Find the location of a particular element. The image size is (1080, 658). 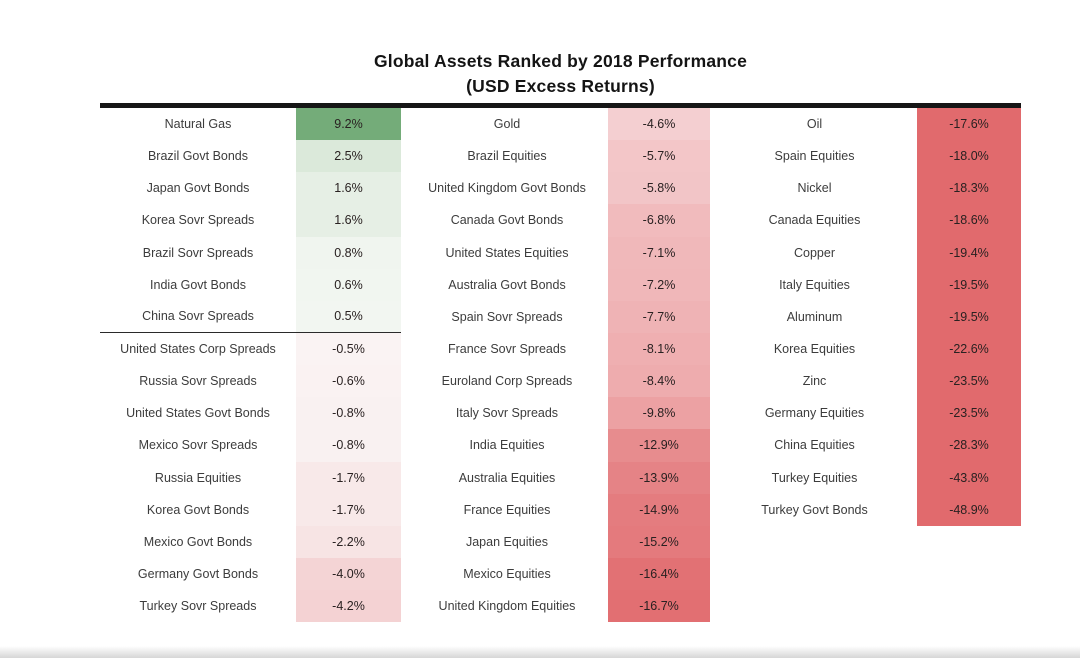

table-row: United Kingdom Equities -16.7% is located at coordinates (558, 606).